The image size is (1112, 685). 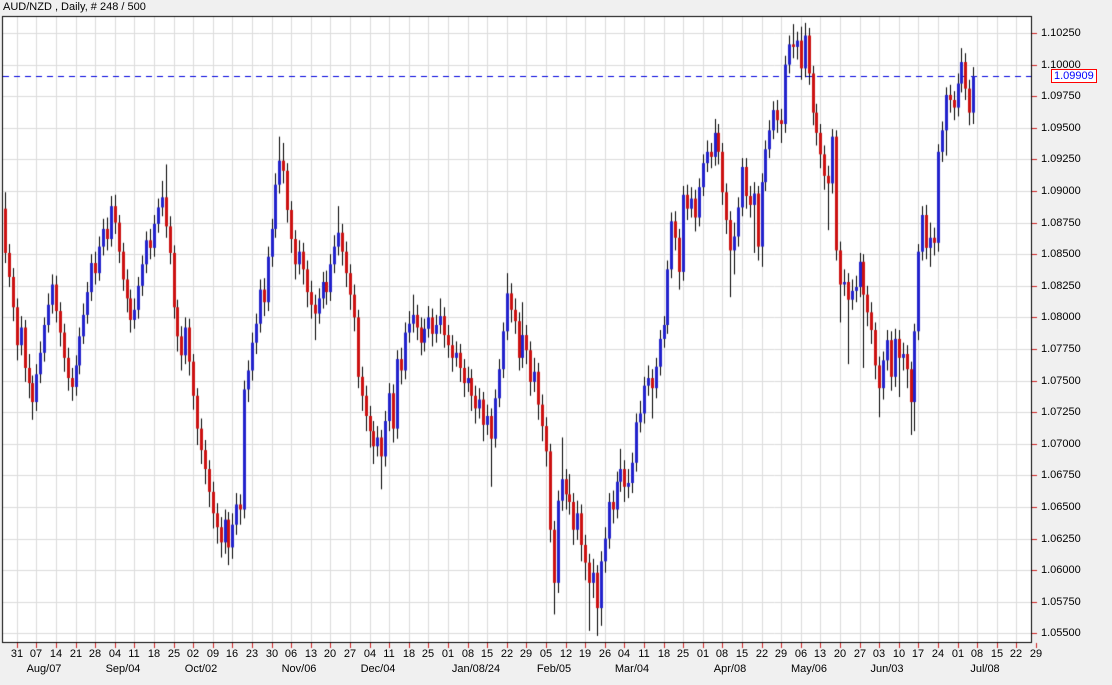 I want to click on x-axis-month-label: May/06, so click(x=809, y=669).